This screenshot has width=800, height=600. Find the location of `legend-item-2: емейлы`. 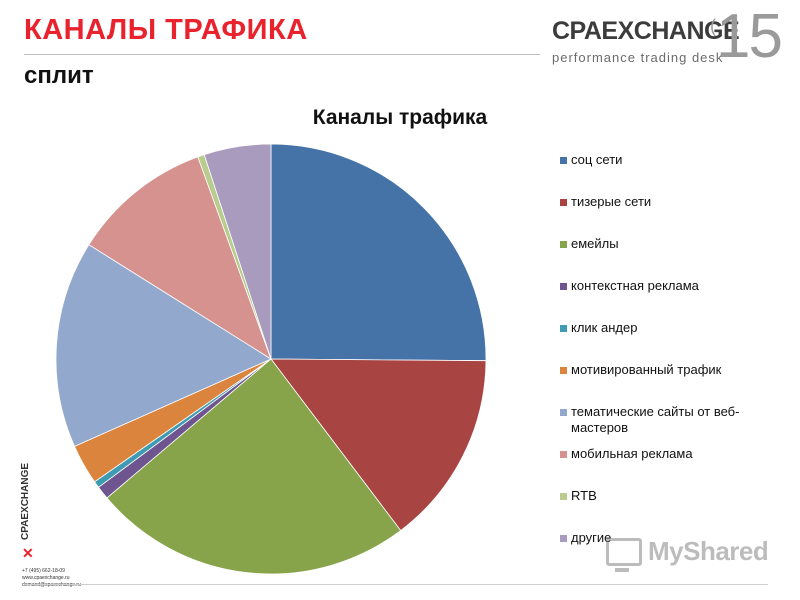

legend-item-2: емейлы is located at coordinates (660, 244).